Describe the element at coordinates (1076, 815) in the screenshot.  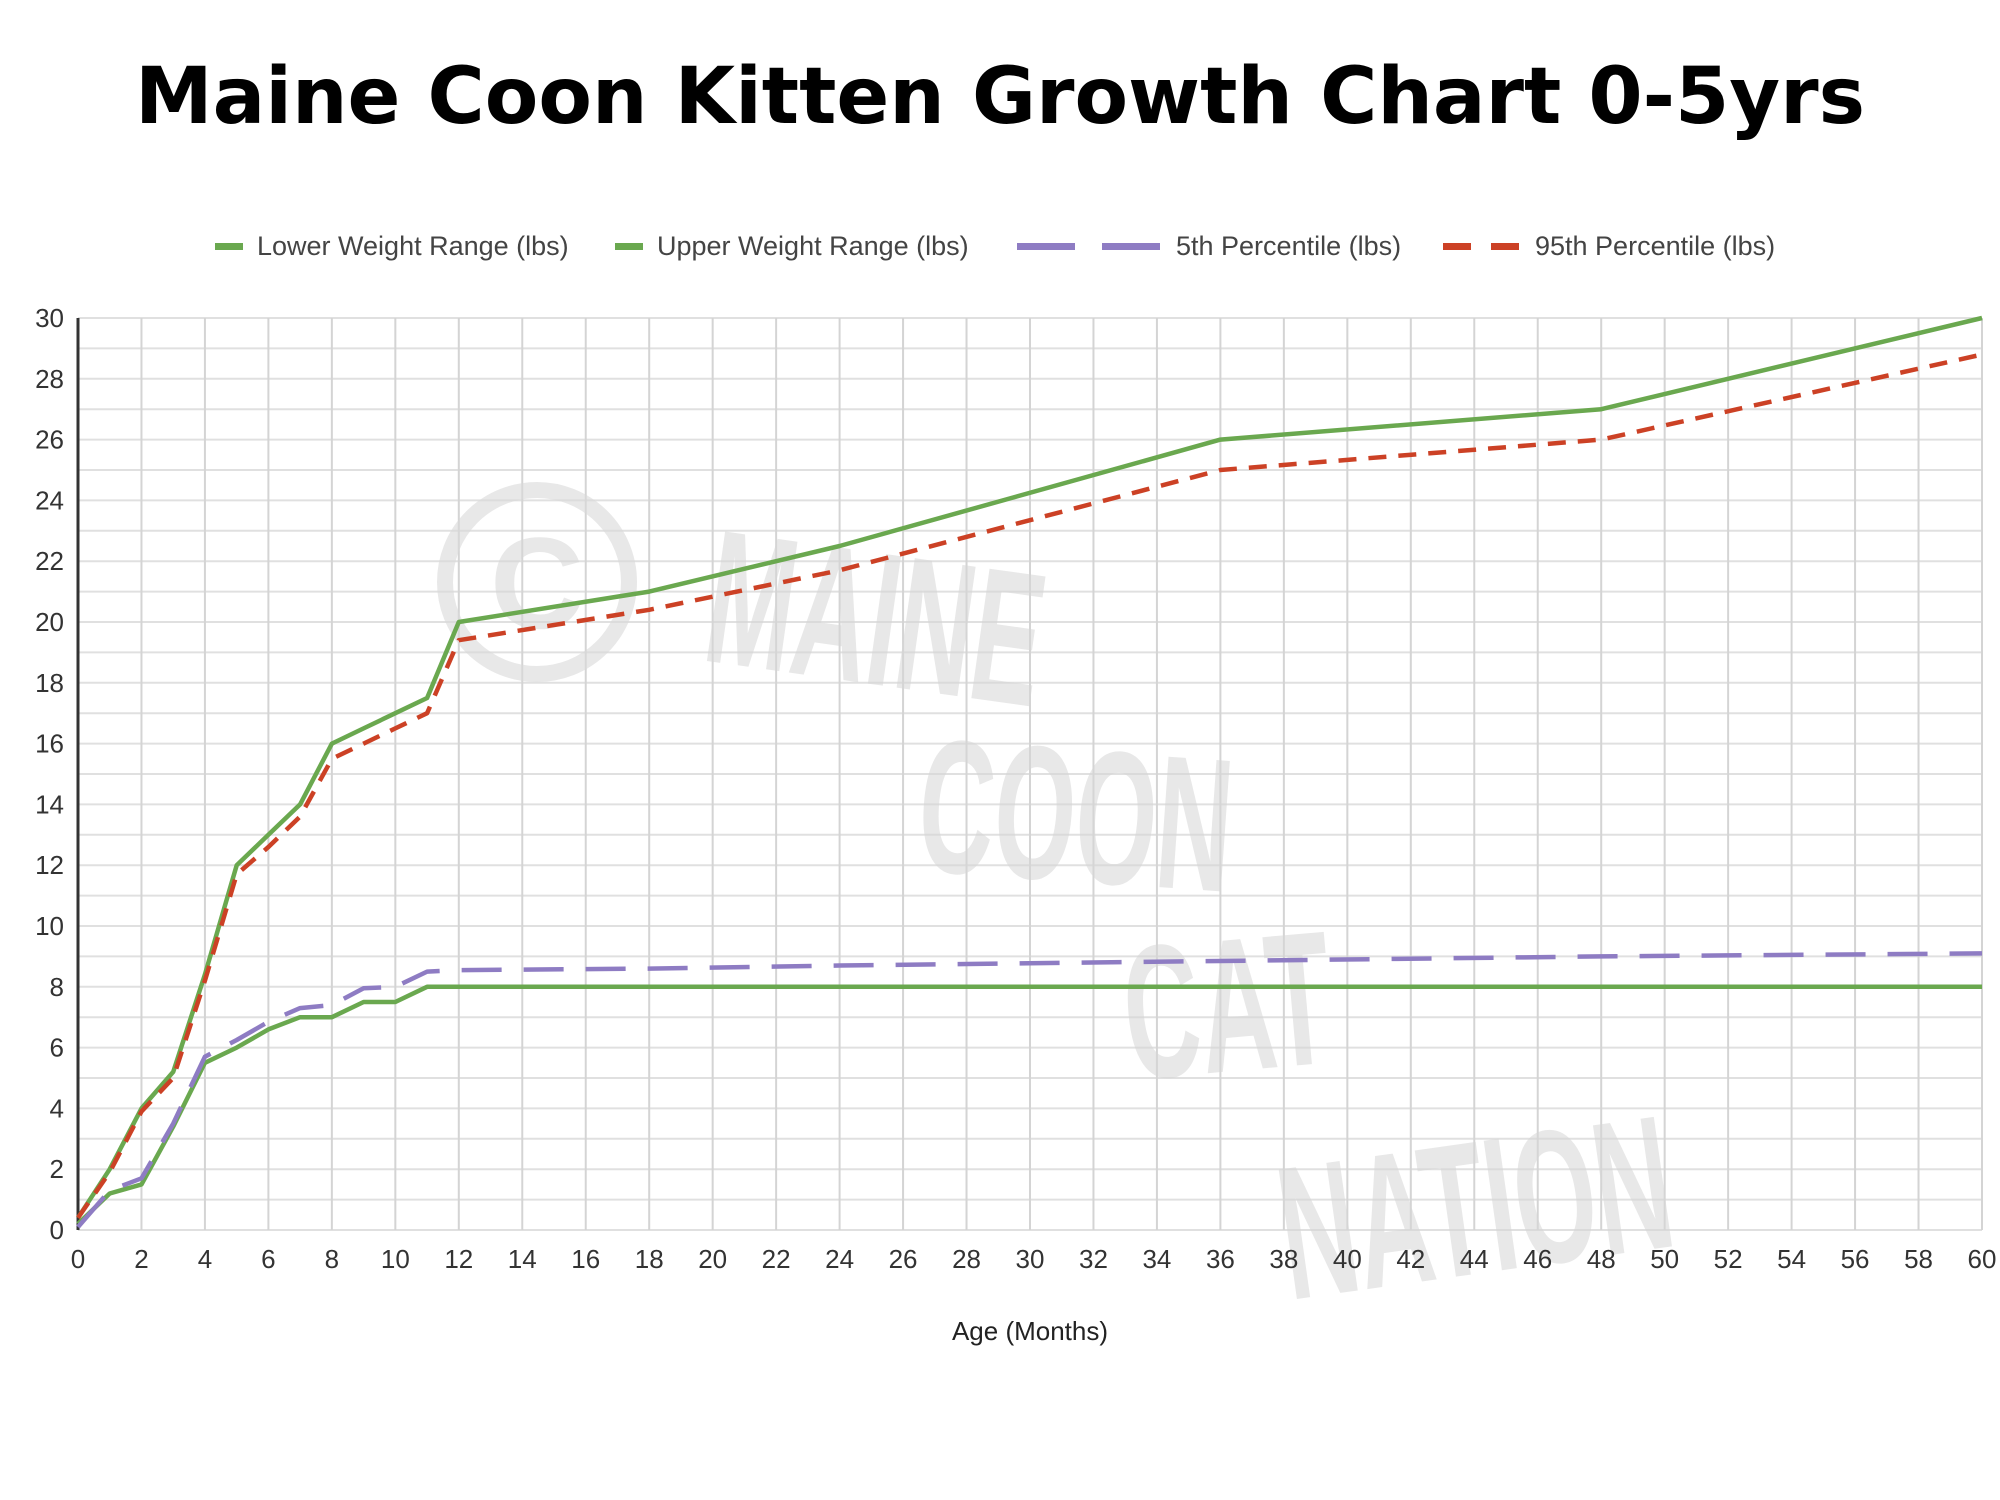
I see `watermark-word-2: COON` at that location.